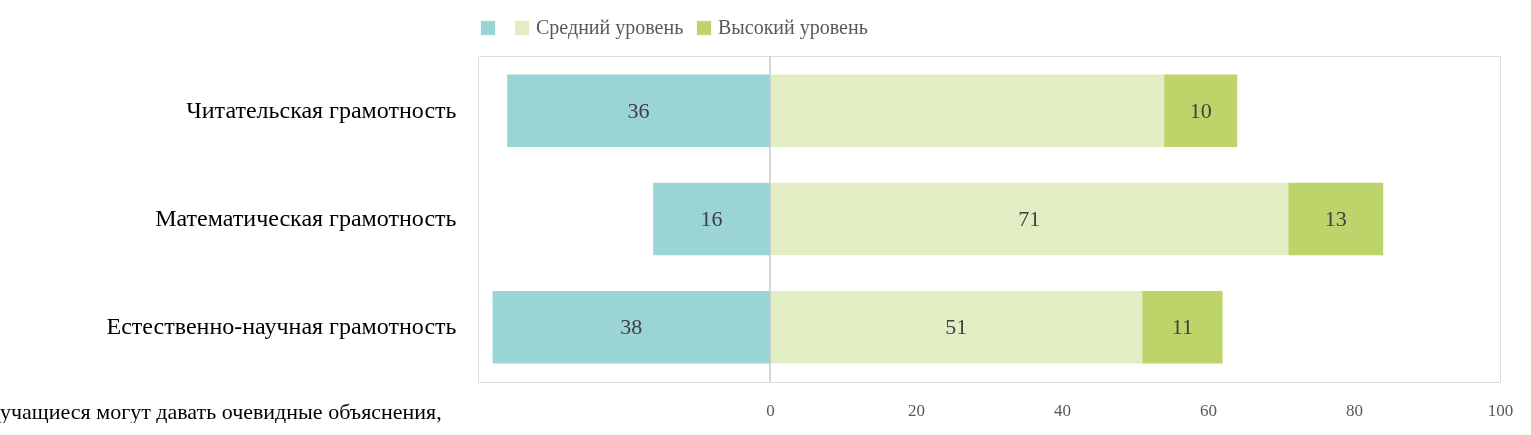 The image size is (1531, 435). I want to click on x-tick-label: 100, so click(1500, 410).